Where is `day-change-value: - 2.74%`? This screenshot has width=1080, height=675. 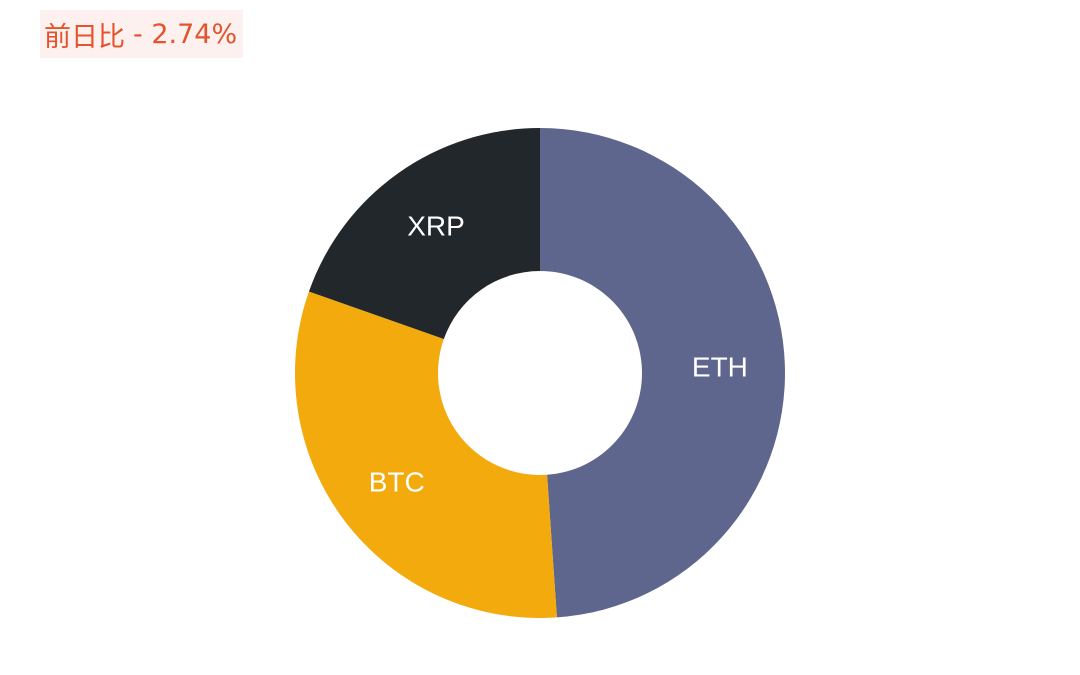
day-change-value: - 2.74% is located at coordinates (185, 34).